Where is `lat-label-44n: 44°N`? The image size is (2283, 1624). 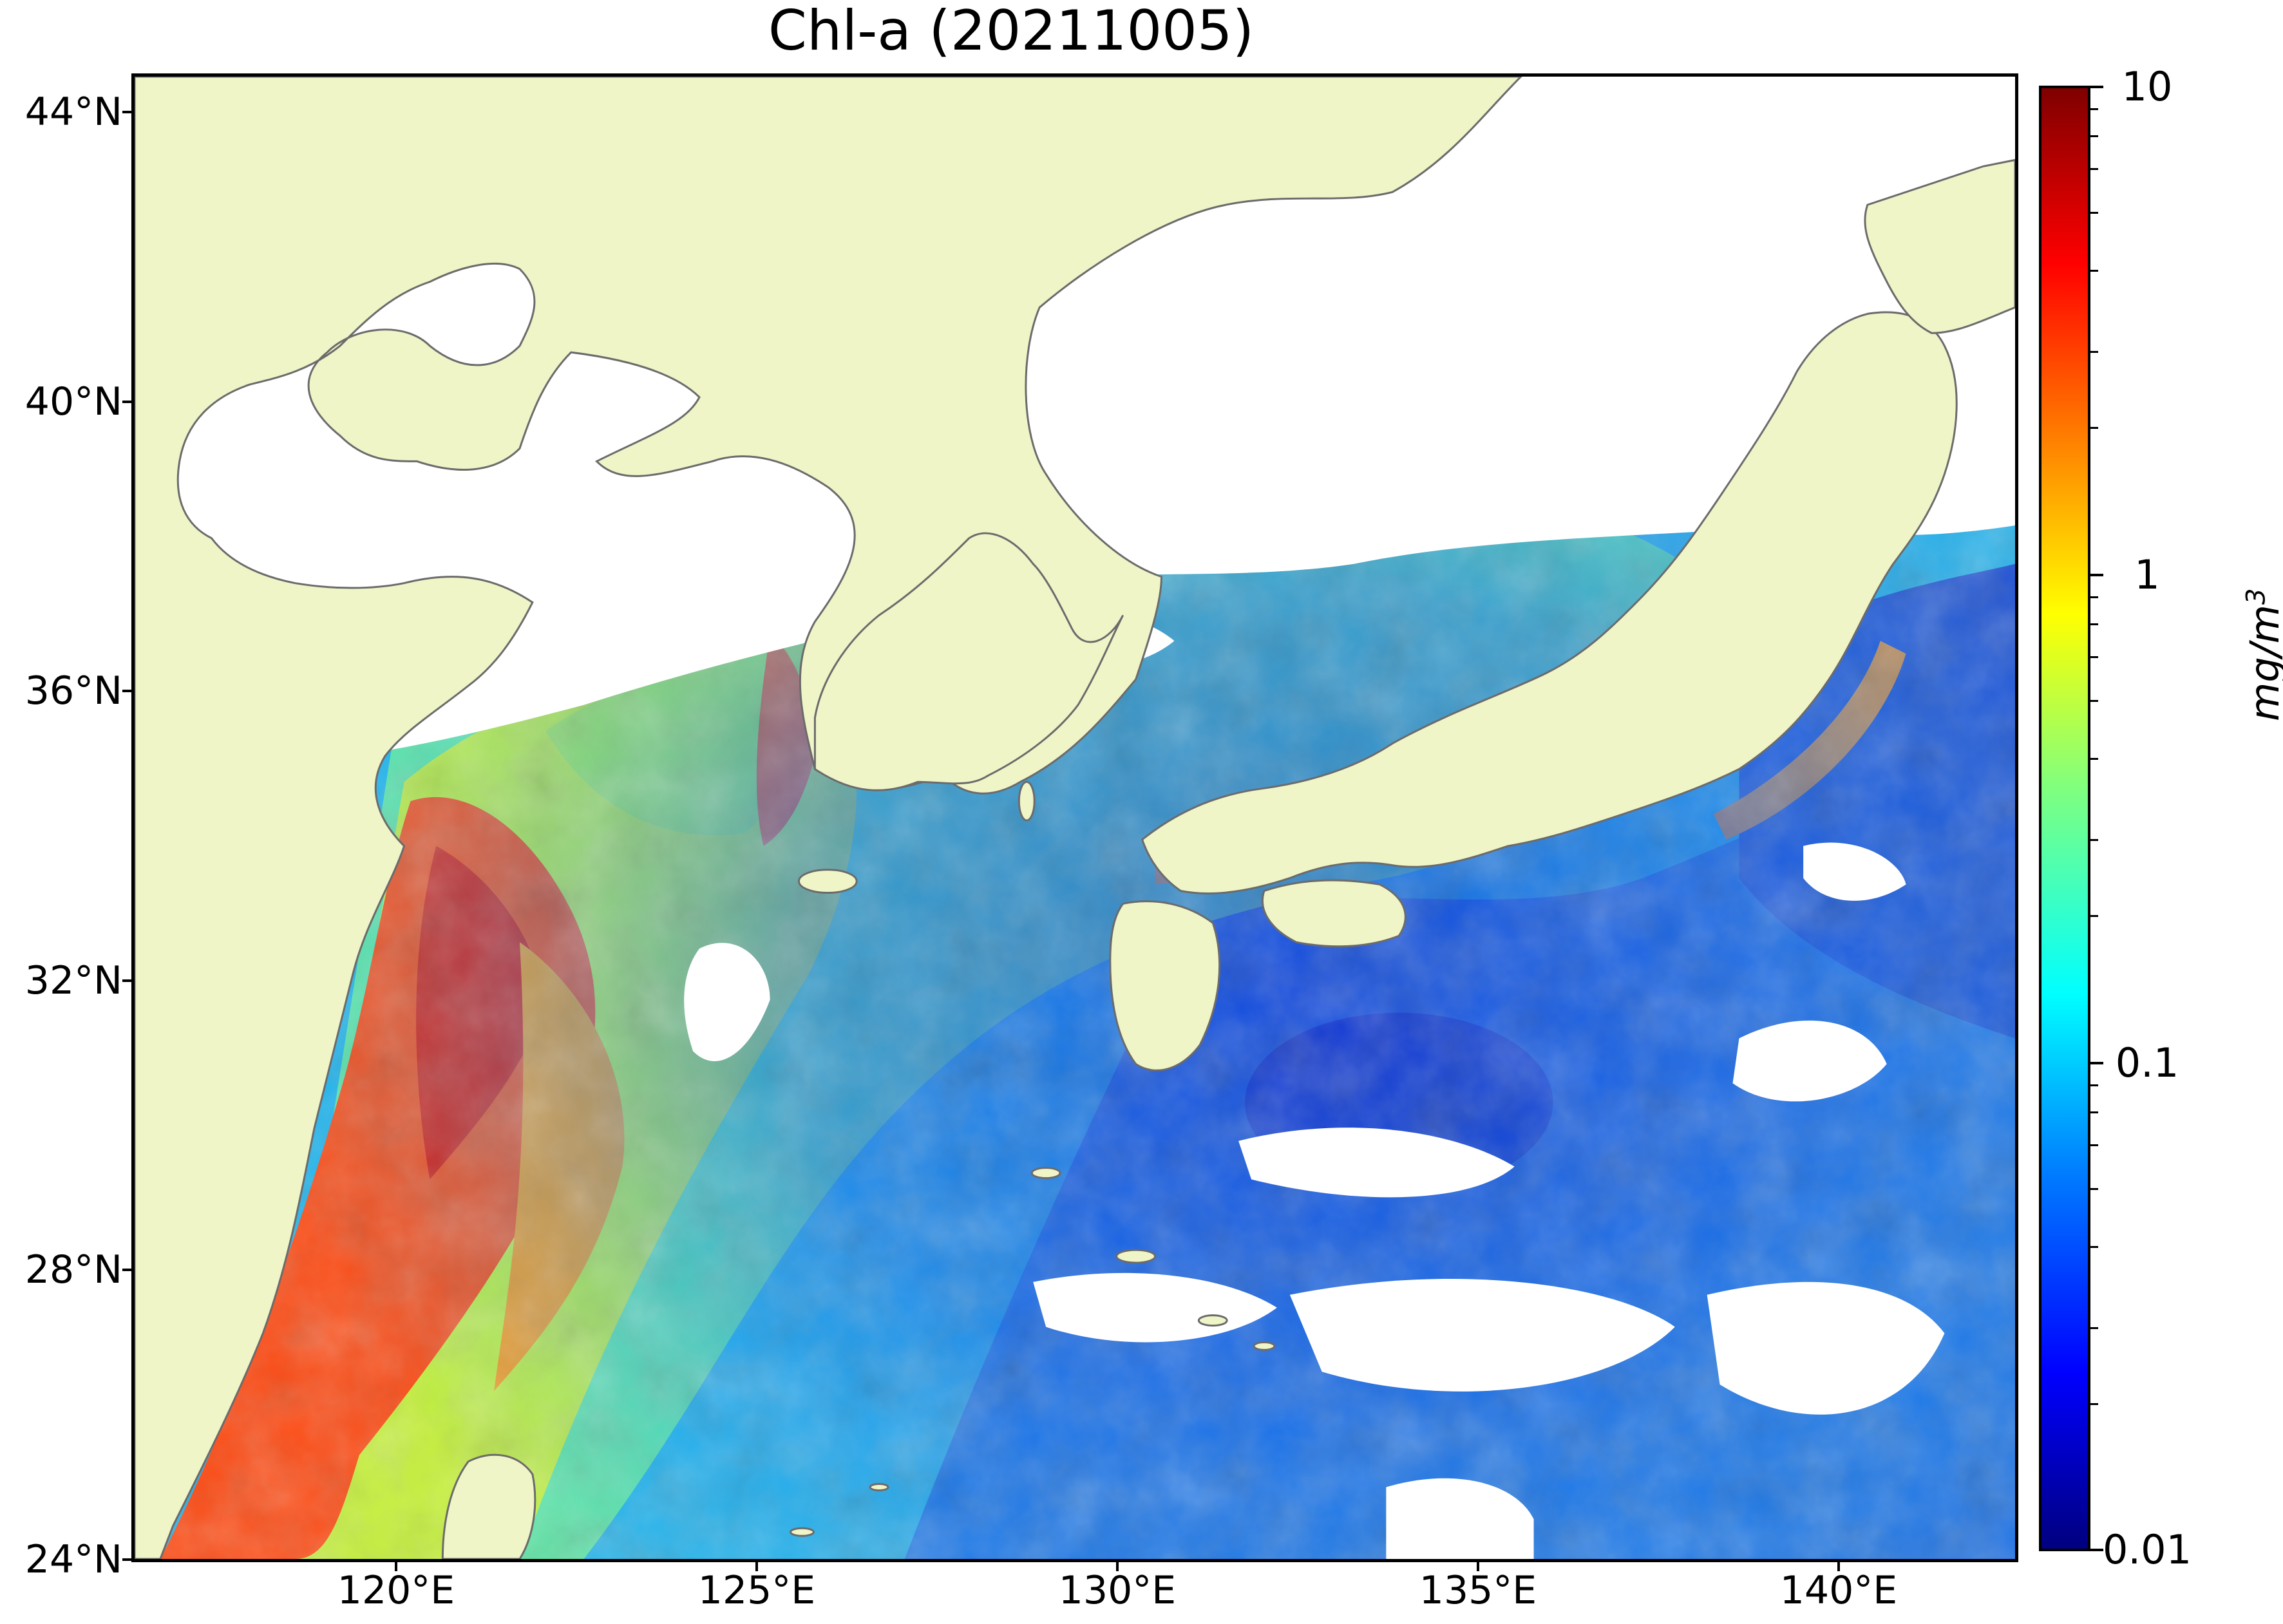
lat-label-44n: 44°N is located at coordinates (73, 113).